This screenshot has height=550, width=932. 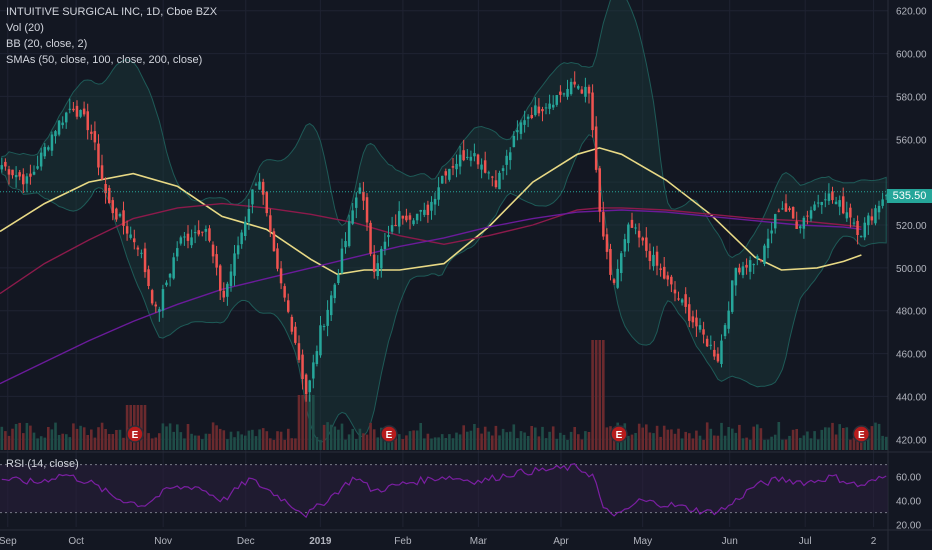 What do you see at coordinates (8, 541) in the screenshot?
I see `time-tick-label: Sep` at bounding box center [8, 541].